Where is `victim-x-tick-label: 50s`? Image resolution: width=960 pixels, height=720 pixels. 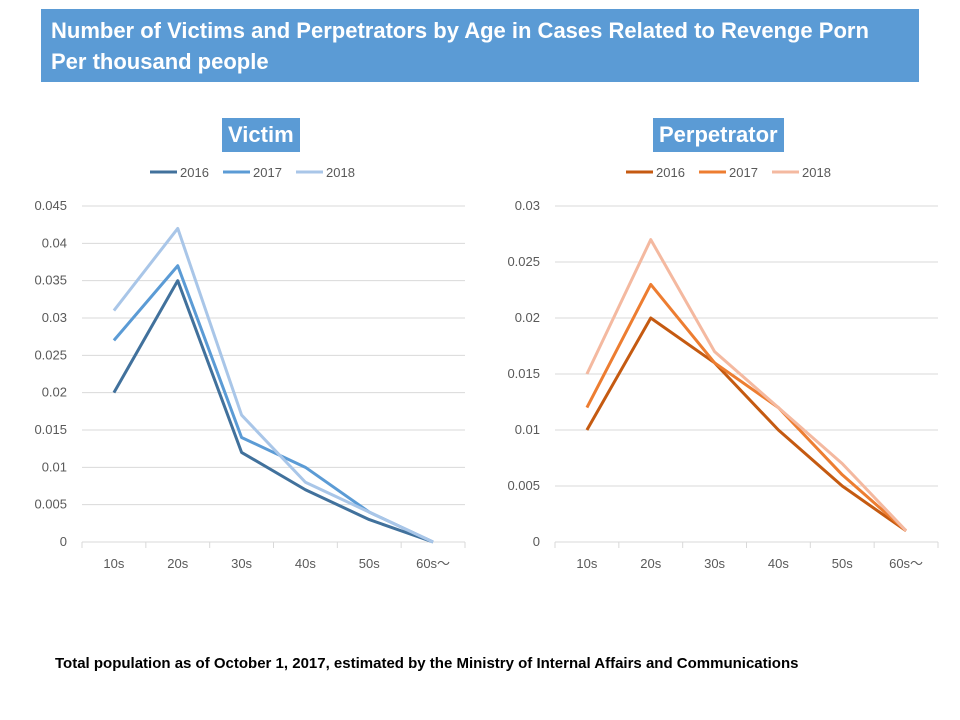
victim-x-tick-label: 50s is located at coordinates (369, 563).